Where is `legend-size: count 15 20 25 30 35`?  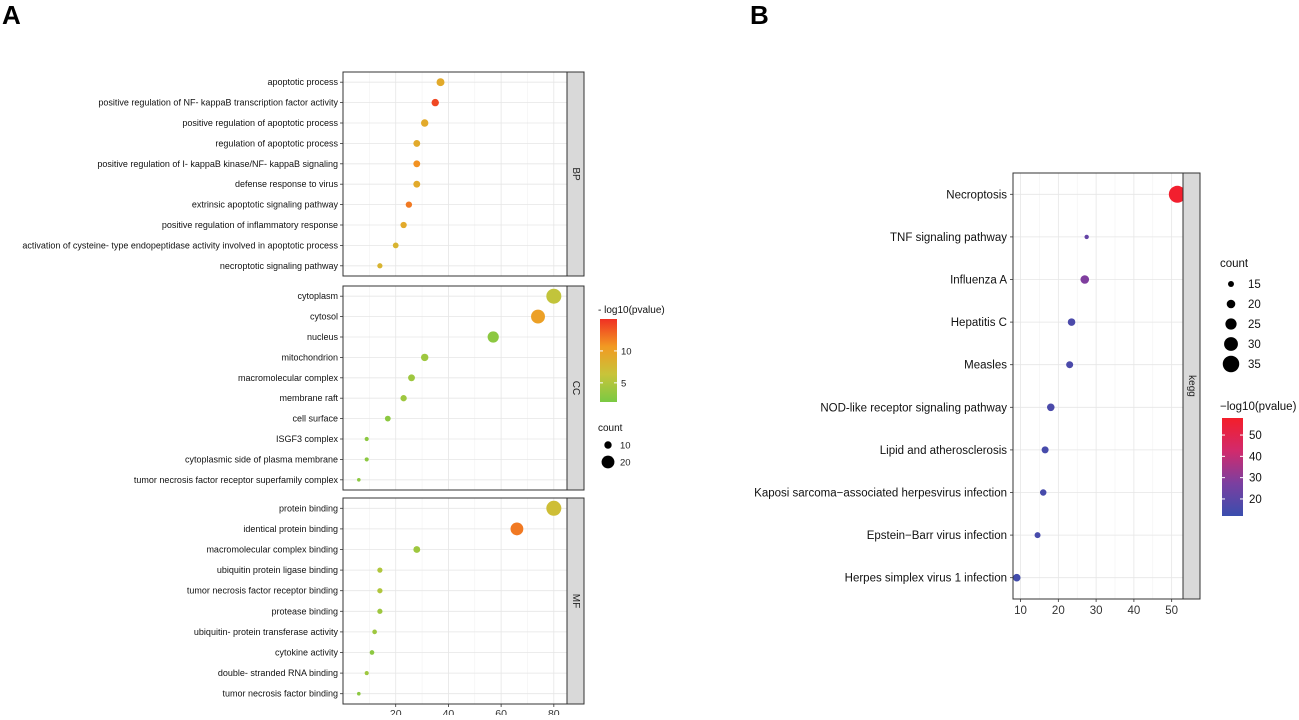 legend-size: count 15 20 25 30 35 is located at coordinates (1240, 315).